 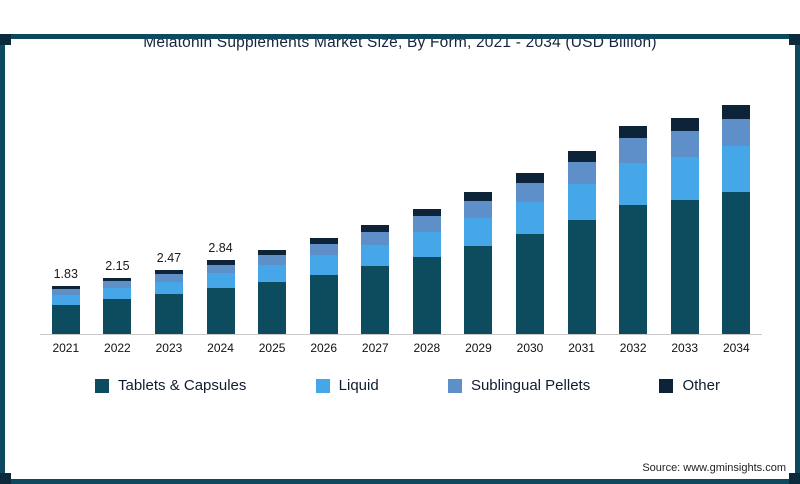 What do you see at coordinates (65, 274) in the screenshot?
I see `bar-value-label-2021: 1.83` at bounding box center [65, 274].